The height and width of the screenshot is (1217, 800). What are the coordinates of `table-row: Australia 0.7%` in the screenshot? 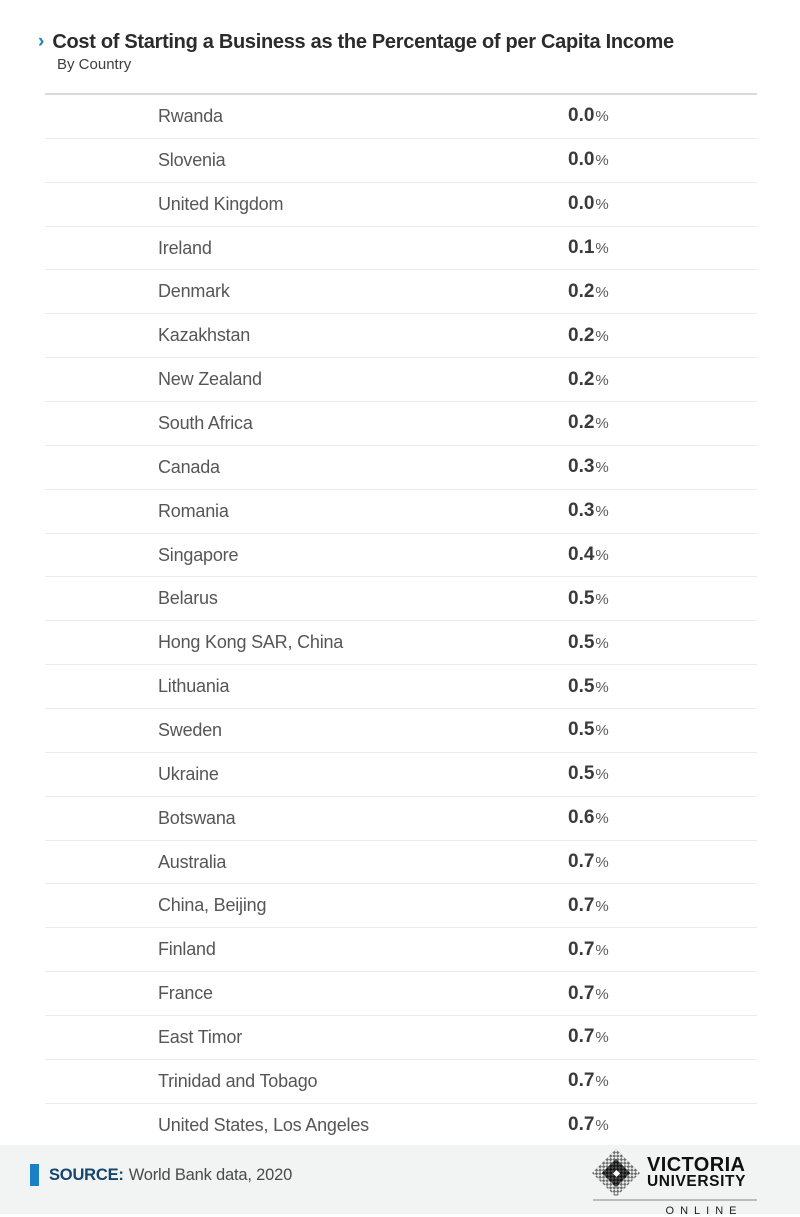 It's located at (401, 861).